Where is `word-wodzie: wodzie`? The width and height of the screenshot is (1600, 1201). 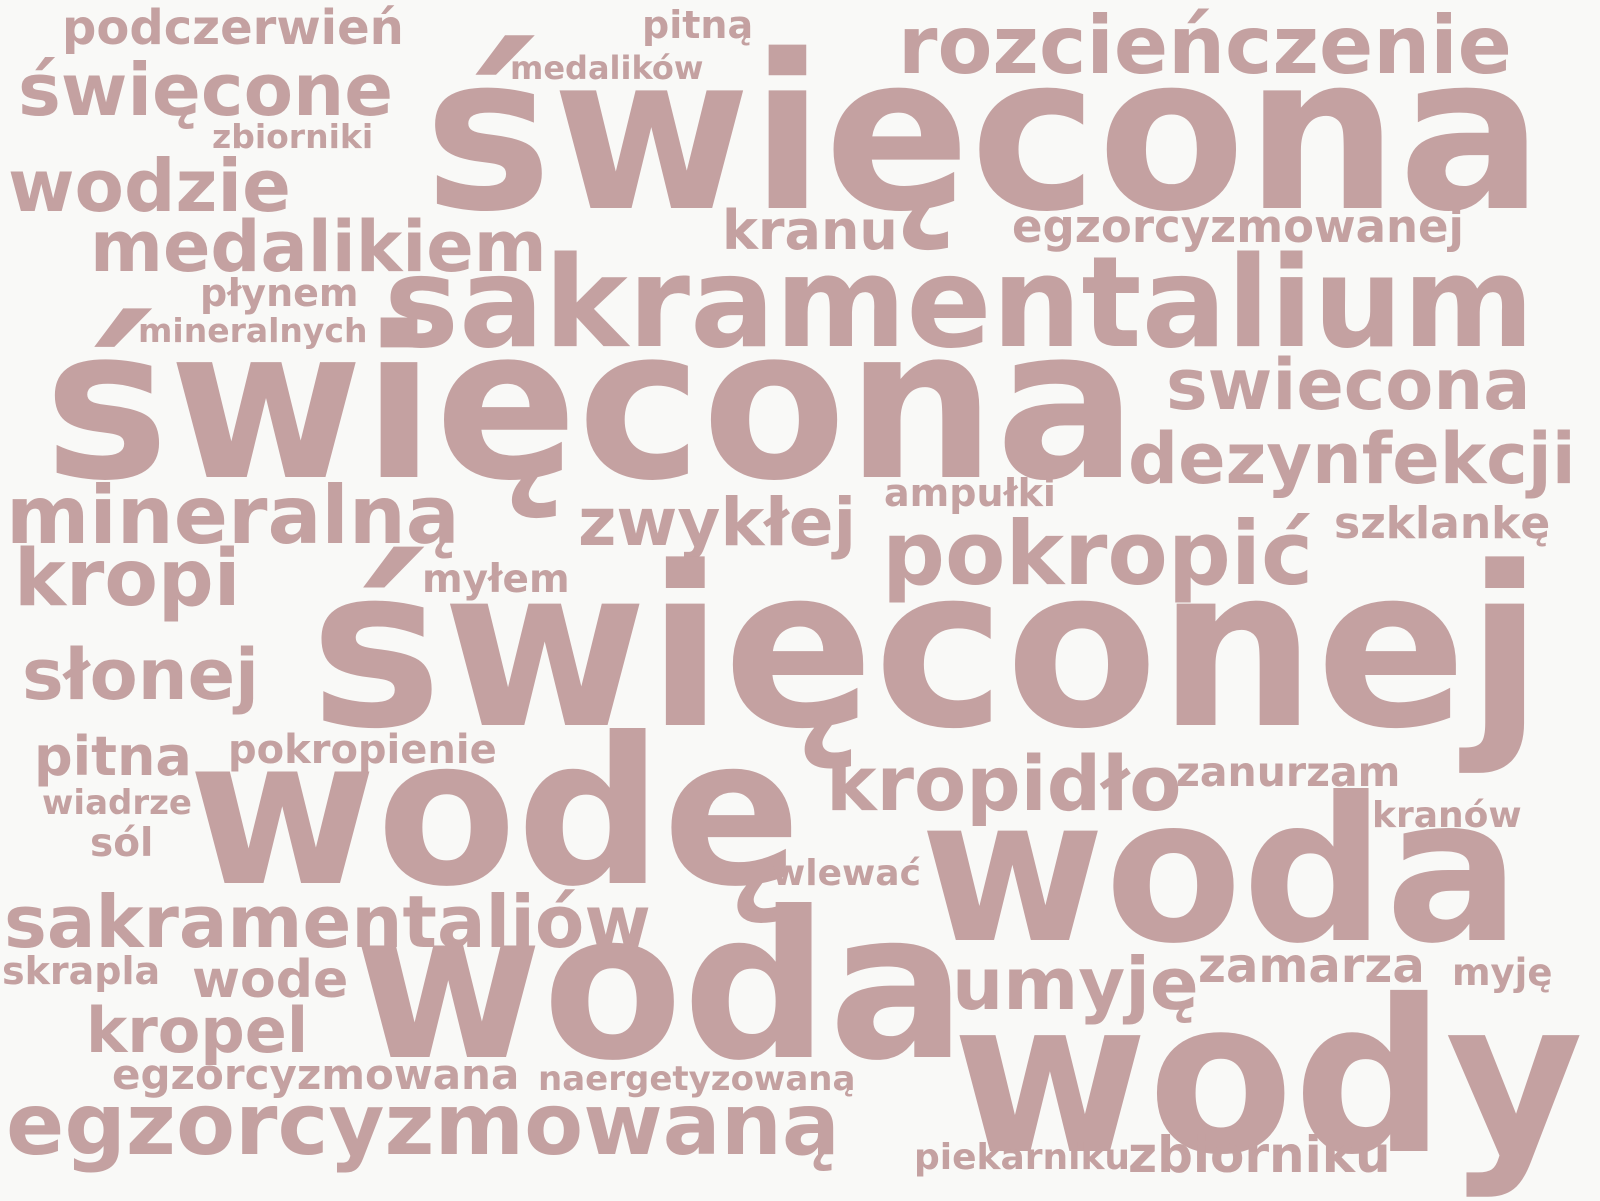
word-wodzie: wodzie is located at coordinates (149, 186).